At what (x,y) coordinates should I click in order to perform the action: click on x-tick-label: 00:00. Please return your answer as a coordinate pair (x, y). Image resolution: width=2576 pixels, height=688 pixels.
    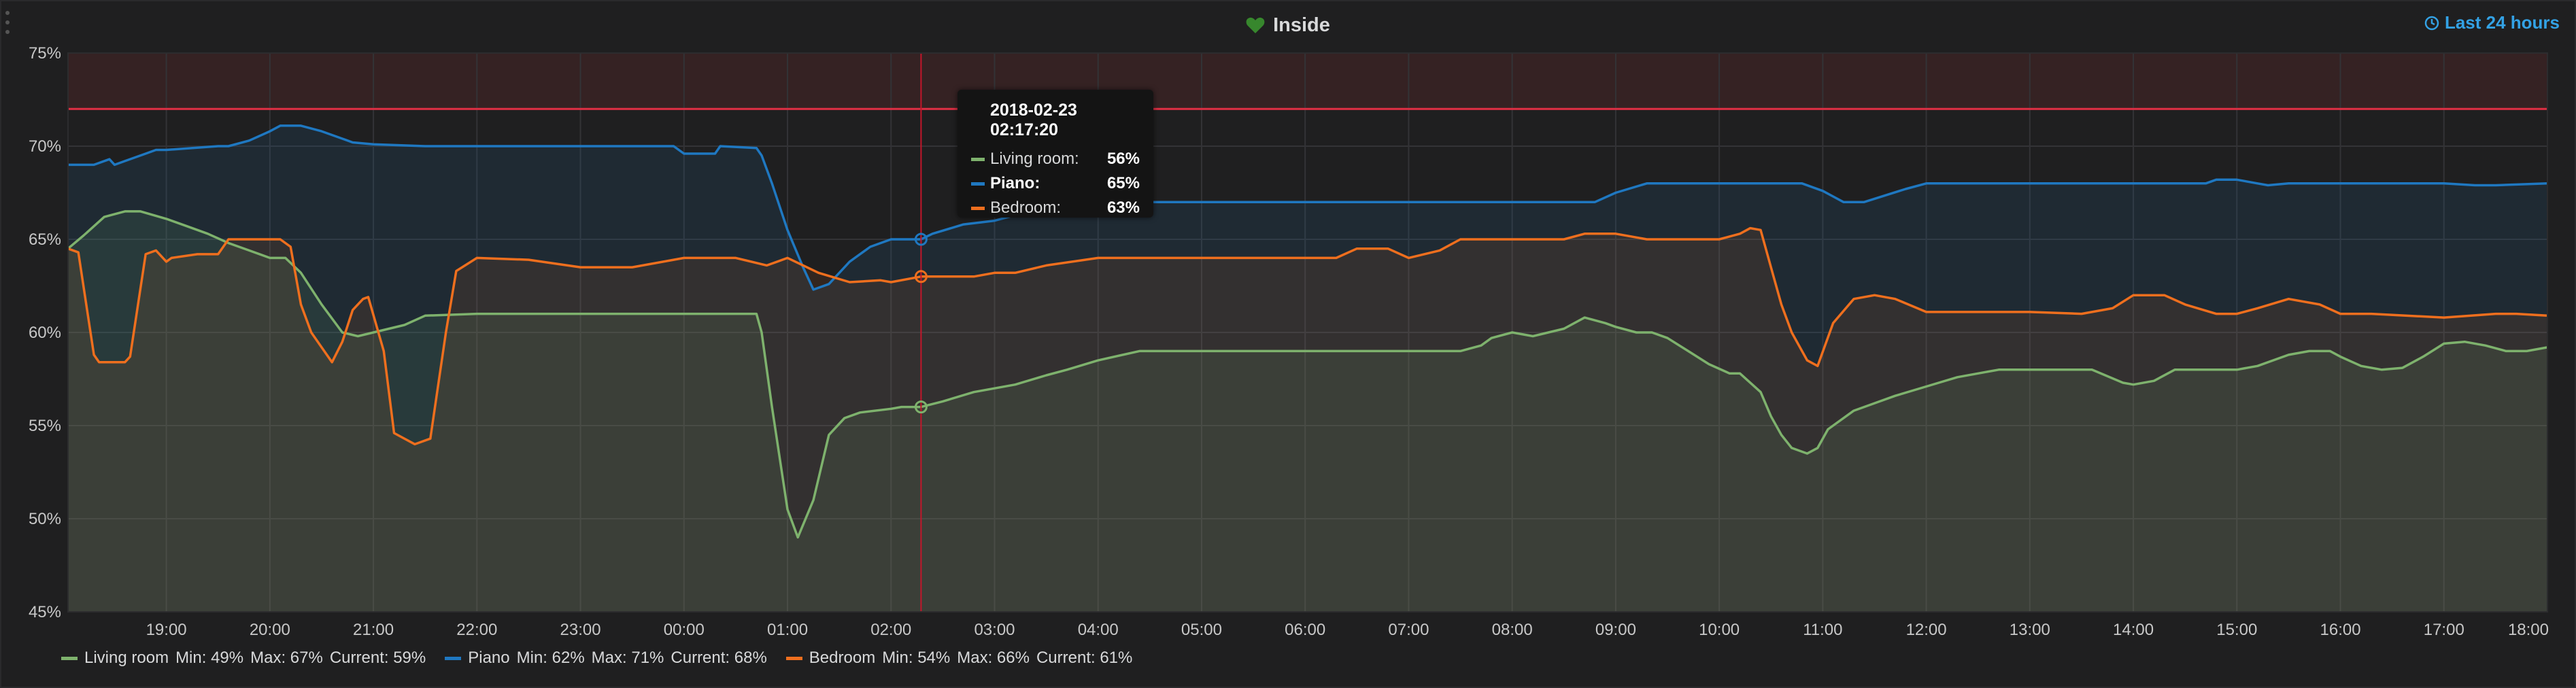
    Looking at the image, I should click on (684, 630).